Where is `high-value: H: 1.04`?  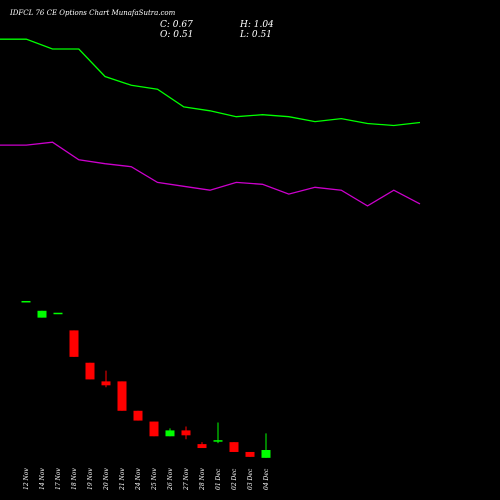 high-value: H: 1.04 is located at coordinates (256, 25).